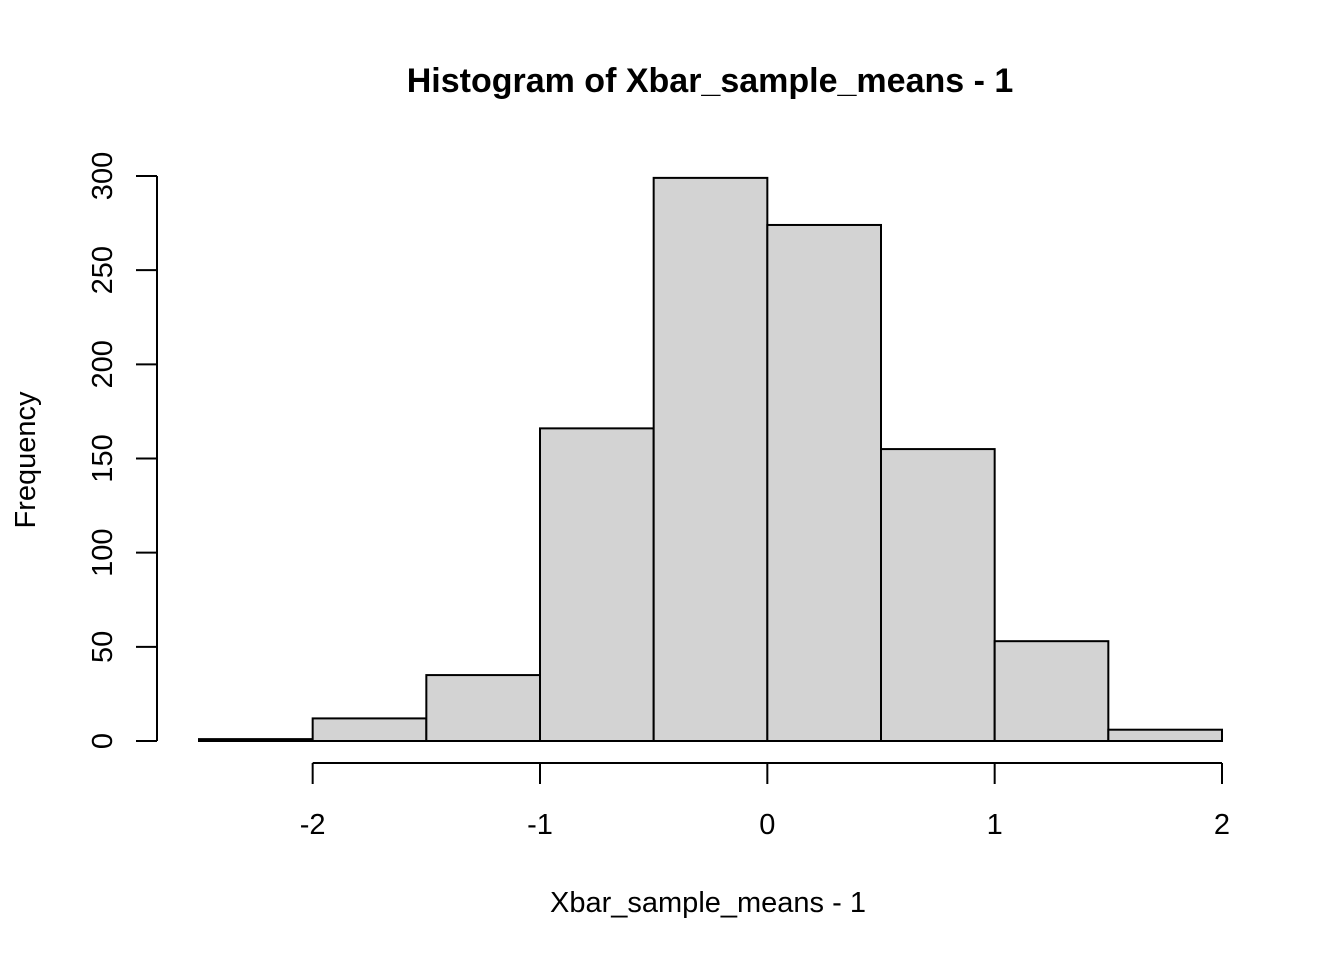 Image resolution: width=1344 pixels, height=960 pixels. What do you see at coordinates (103, 552) in the screenshot?
I see `y-tick-label: 100` at bounding box center [103, 552].